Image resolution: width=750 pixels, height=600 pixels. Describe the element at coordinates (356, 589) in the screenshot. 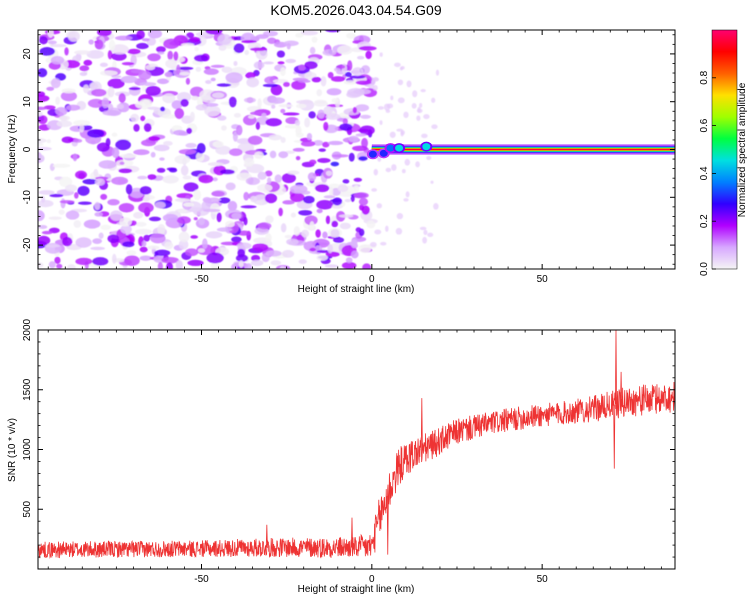

I see `snr-x-label: Height of straight line (km)` at that location.